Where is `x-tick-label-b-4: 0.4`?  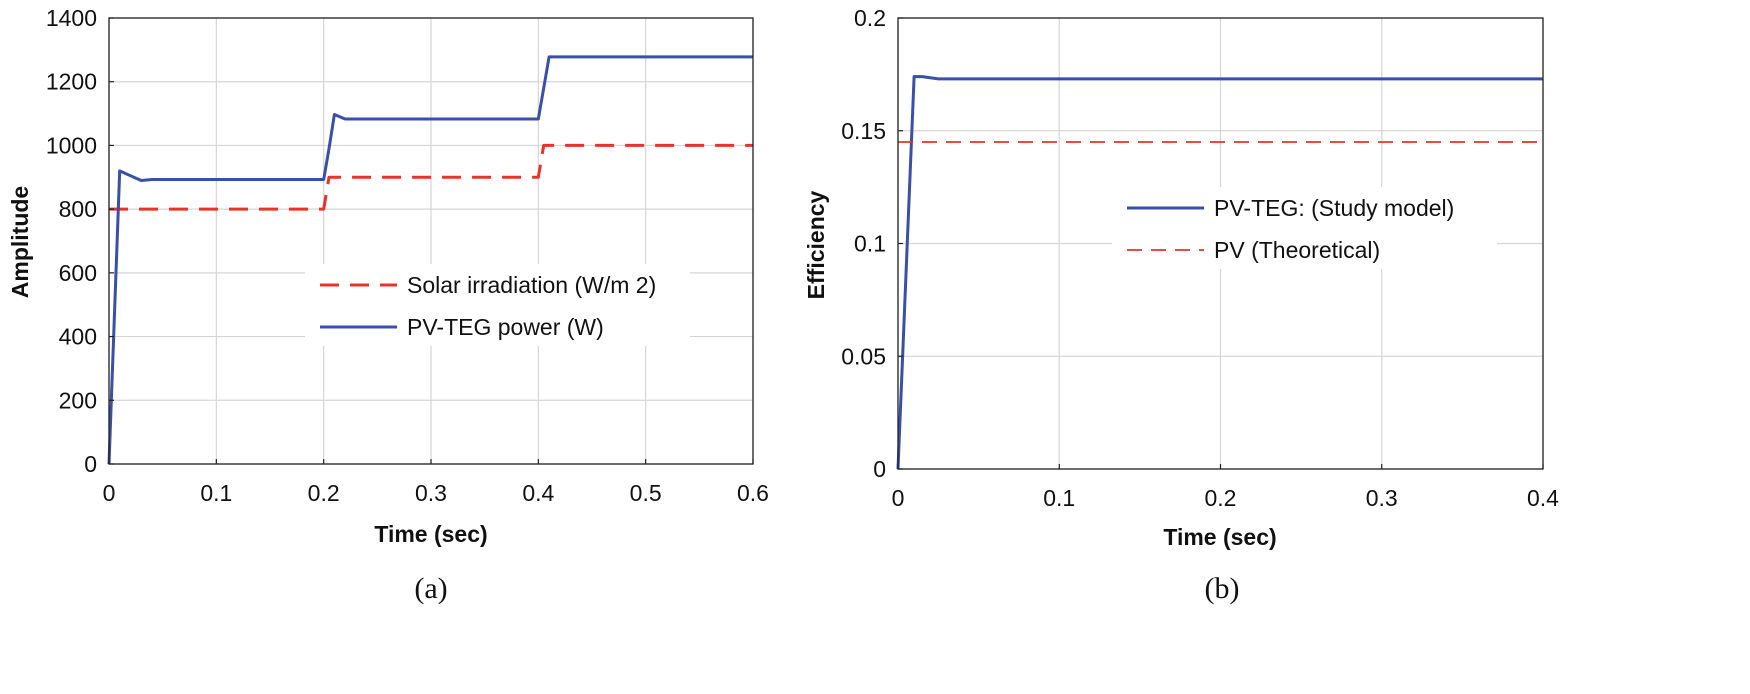
x-tick-label-b-4: 0.4 is located at coordinates (1543, 498).